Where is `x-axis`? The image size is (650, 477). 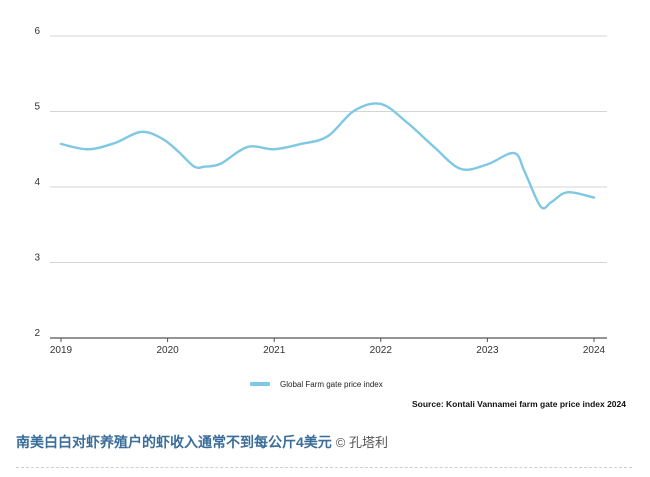 x-axis is located at coordinates (328, 339).